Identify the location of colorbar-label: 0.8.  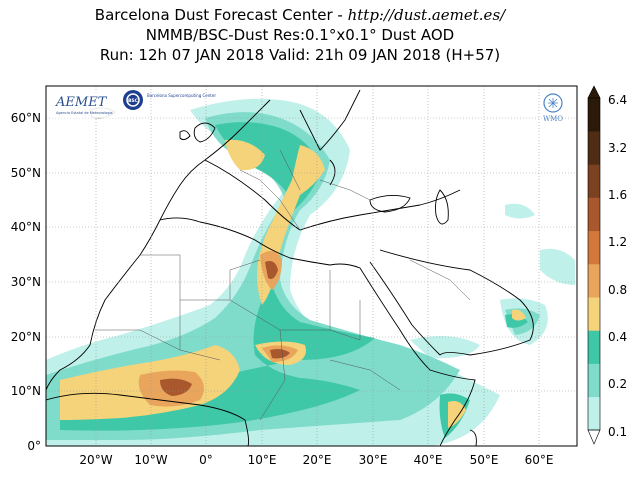
(617, 290).